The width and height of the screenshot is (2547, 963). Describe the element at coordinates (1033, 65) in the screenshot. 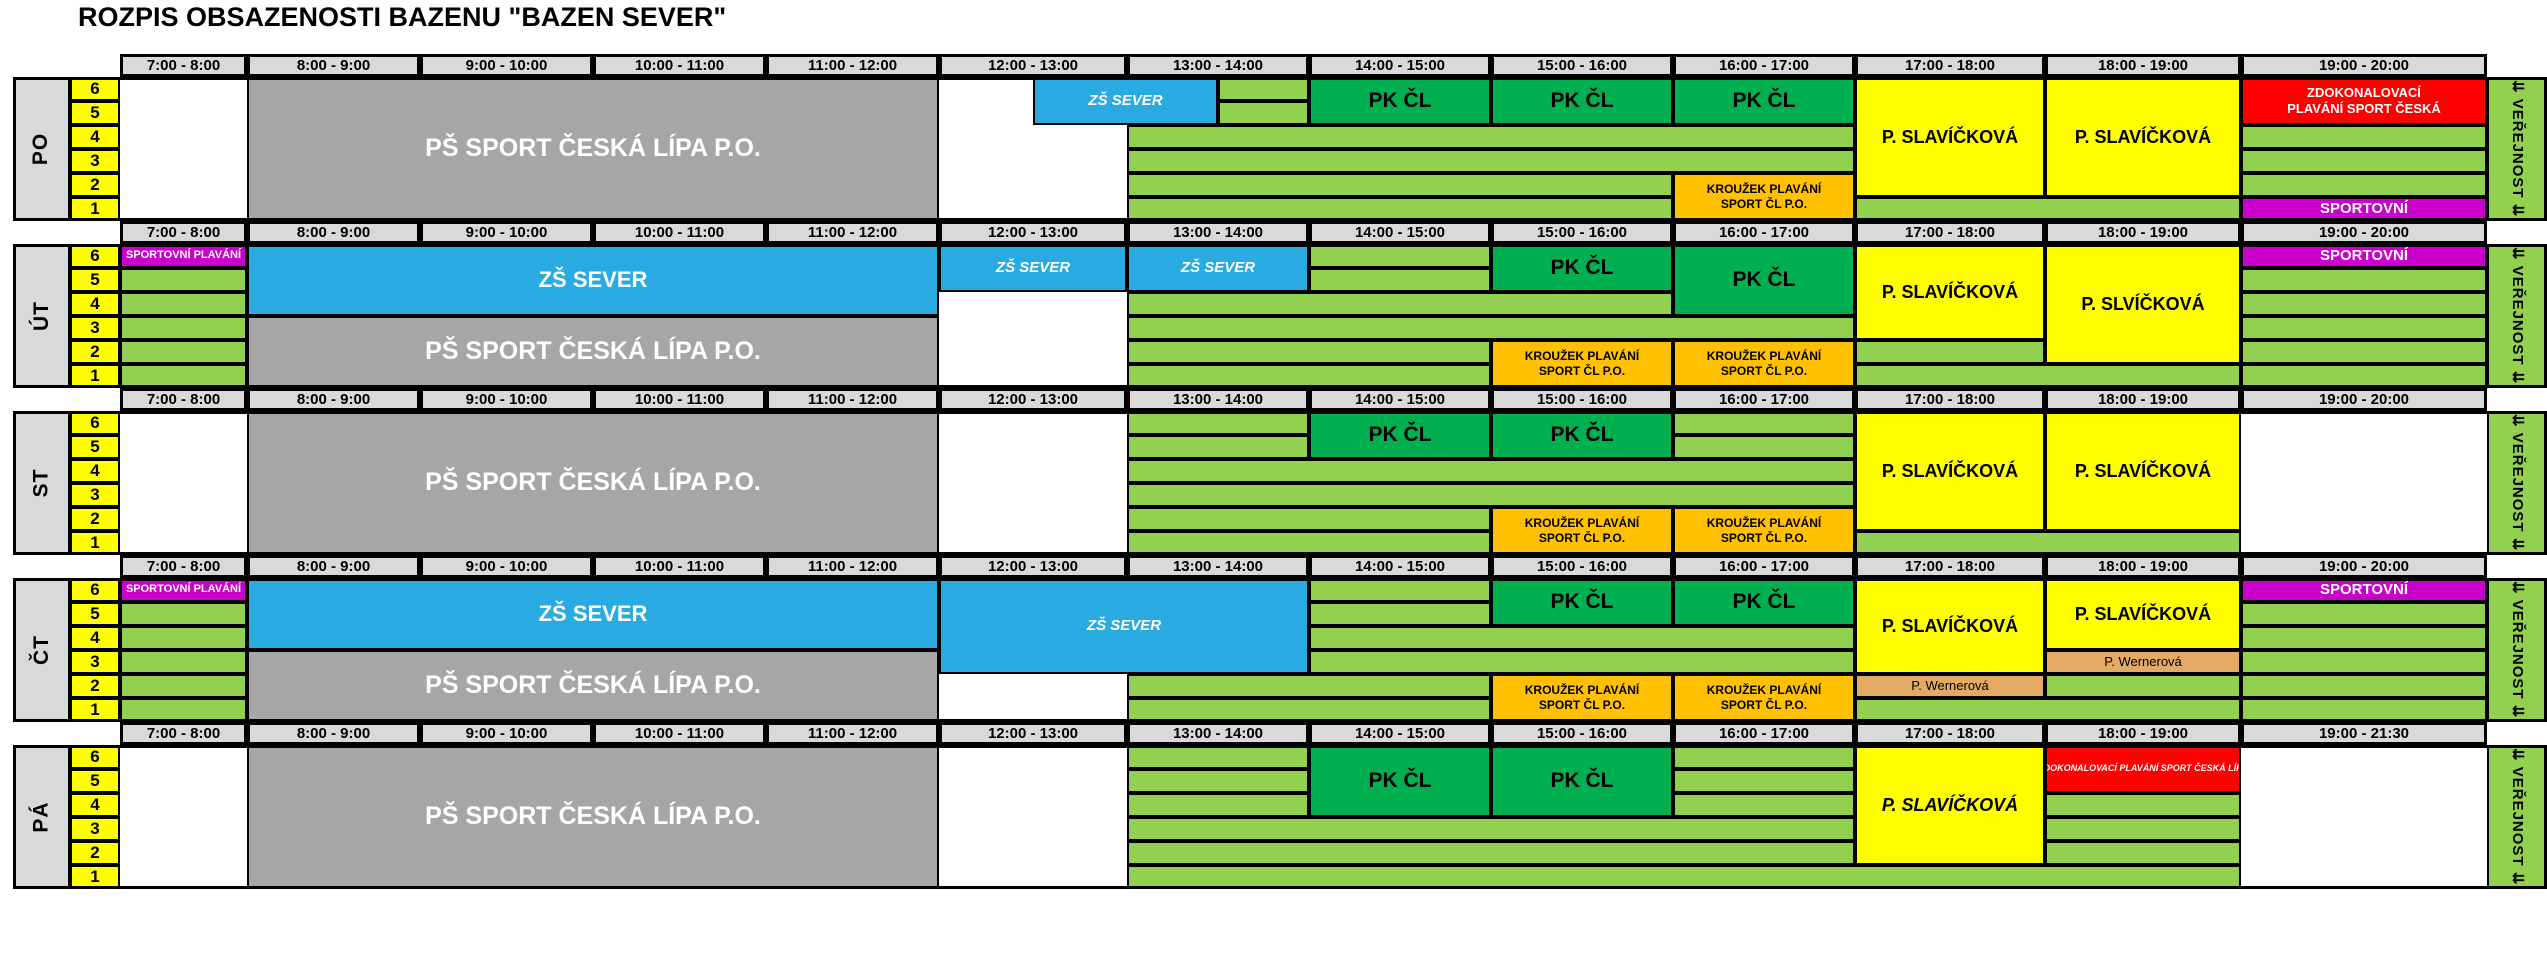

I see `time-header: 12:00 - 13:00` at that location.